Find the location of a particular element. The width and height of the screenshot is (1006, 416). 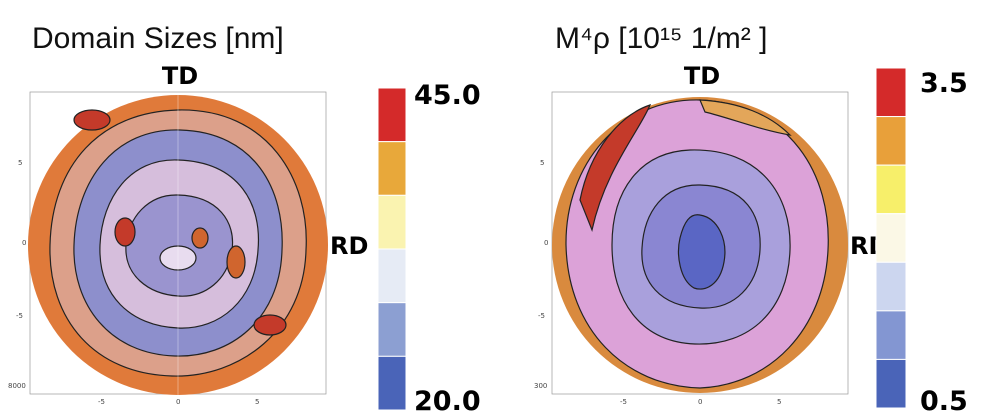

tick-label: 8000 is located at coordinates (17, 386).